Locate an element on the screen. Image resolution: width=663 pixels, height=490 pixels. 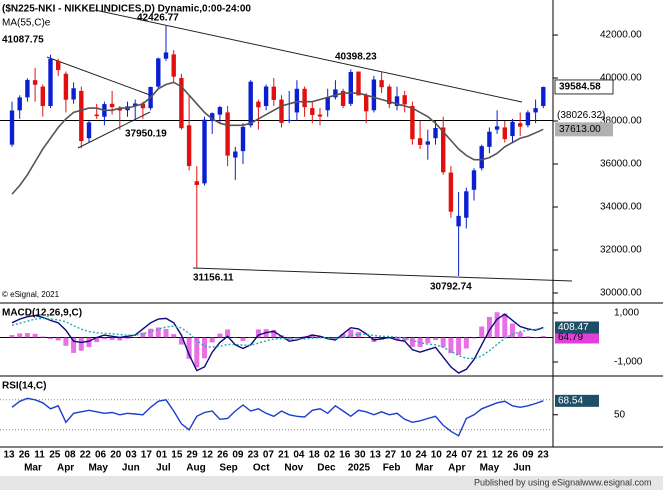
x-tick-label: 23 is located at coordinates (544, 455).